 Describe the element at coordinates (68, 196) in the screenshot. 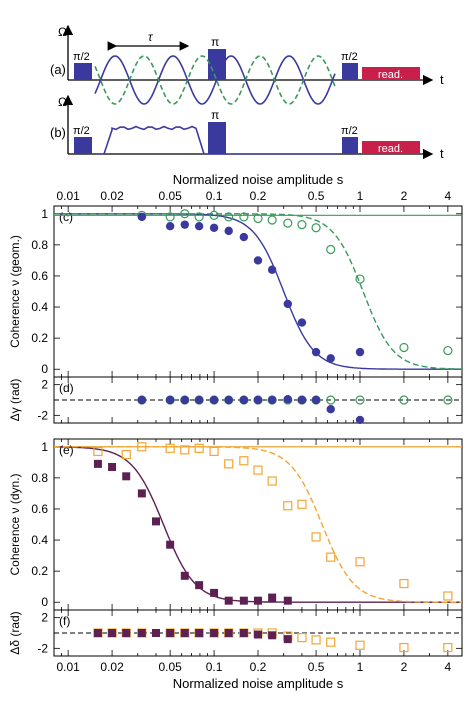

I see `x-tick-label-top: 0.01` at that location.